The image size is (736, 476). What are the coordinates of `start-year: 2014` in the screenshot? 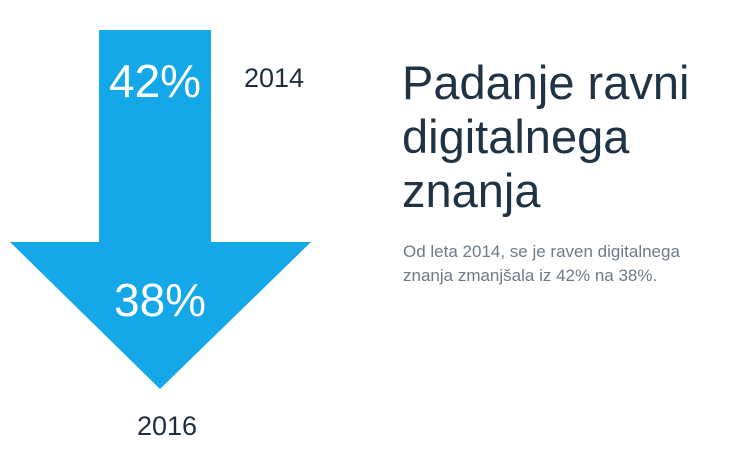 It's located at (274, 78).